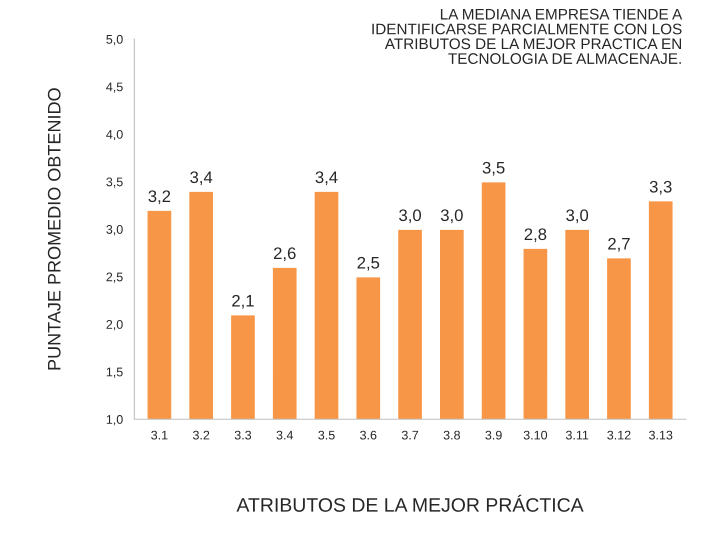 The height and width of the screenshot is (559, 707). What do you see at coordinates (243, 435) in the screenshot?
I see `x-tick-label: 3.3` at bounding box center [243, 435].